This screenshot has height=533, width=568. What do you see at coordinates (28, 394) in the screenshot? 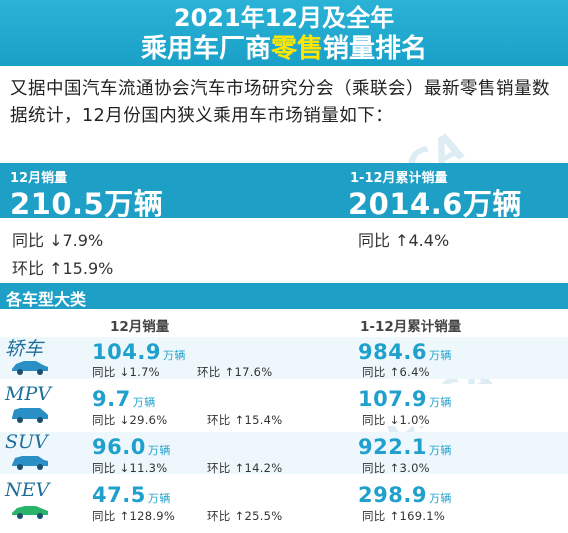
I see `vehicle-type-label: MPV` at bounding box center [28, 394].